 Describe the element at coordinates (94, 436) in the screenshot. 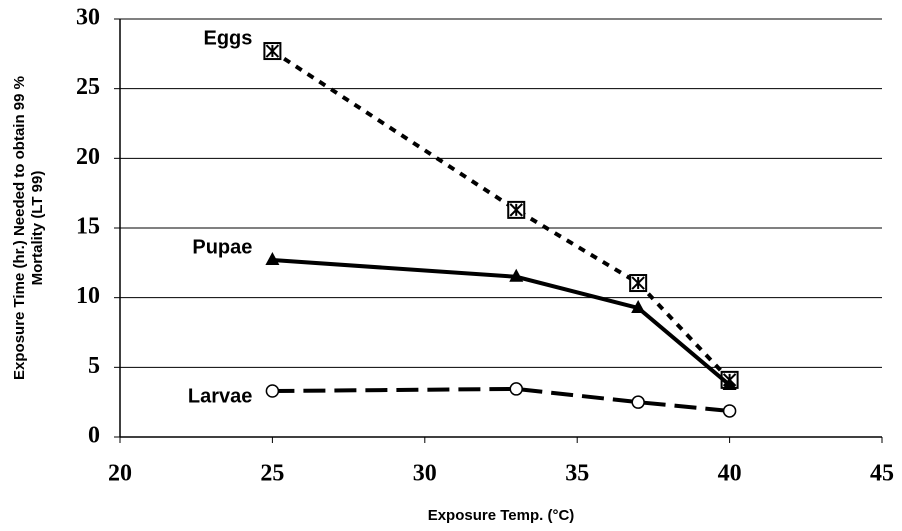

I see `y-tick-label: 0` at that location.